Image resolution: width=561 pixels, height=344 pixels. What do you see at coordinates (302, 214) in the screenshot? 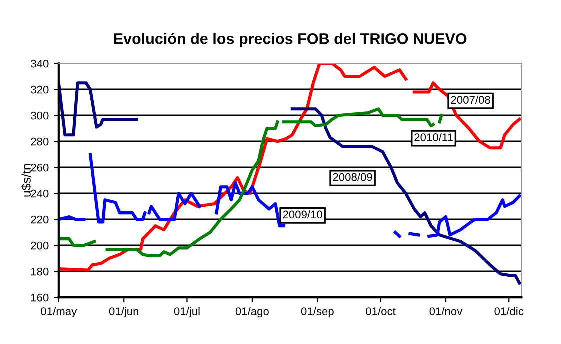
I see `series-label: 2009/10` at bounding box center [302, 214].